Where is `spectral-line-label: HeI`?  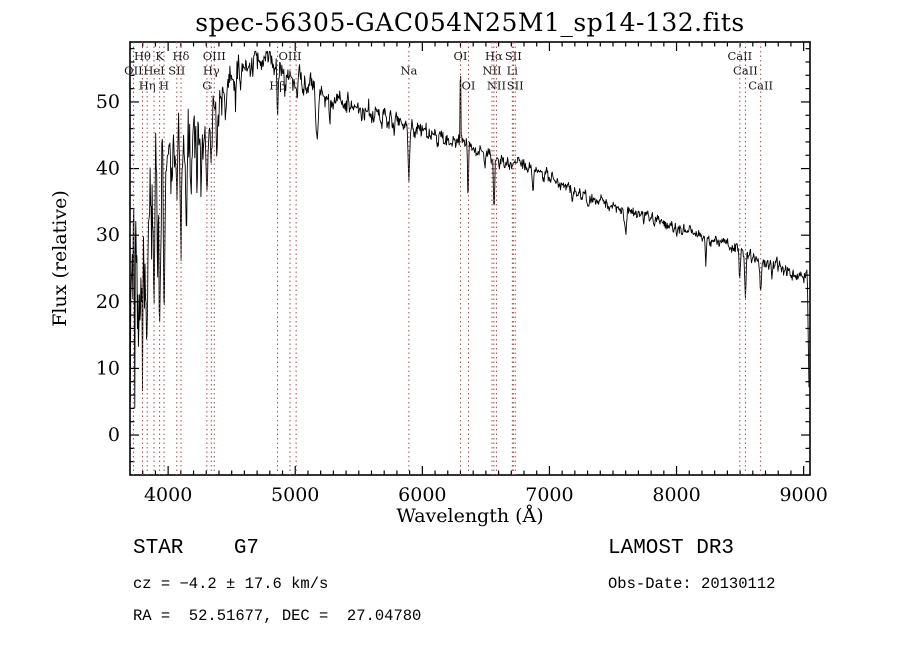 spectral-line-label: HeI is located at coordinates (153, 71).